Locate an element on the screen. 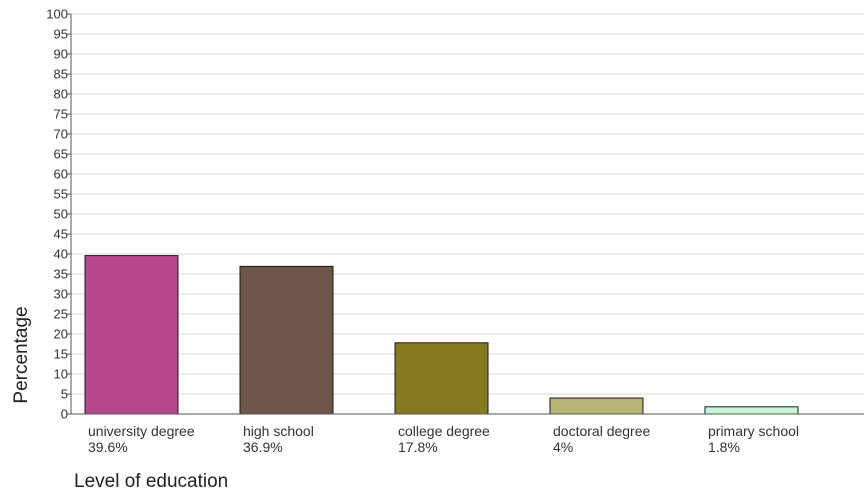 The image size is (864, 497). y-tick-label: 100 is located at coordinates (57, 14).